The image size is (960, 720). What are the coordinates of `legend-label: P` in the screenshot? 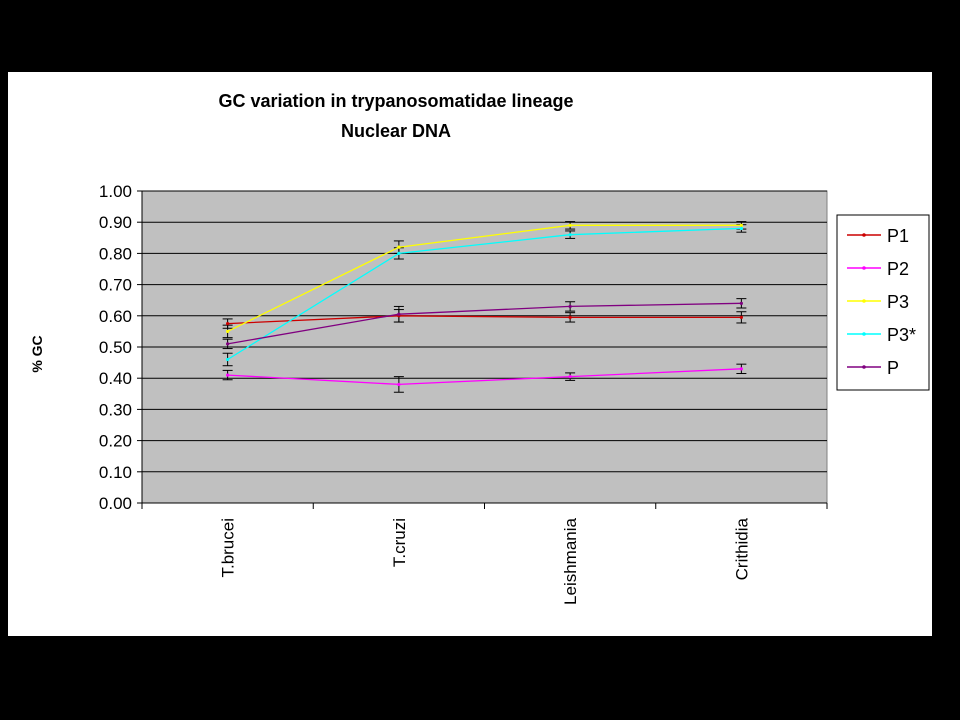 It's located at (893, 368).